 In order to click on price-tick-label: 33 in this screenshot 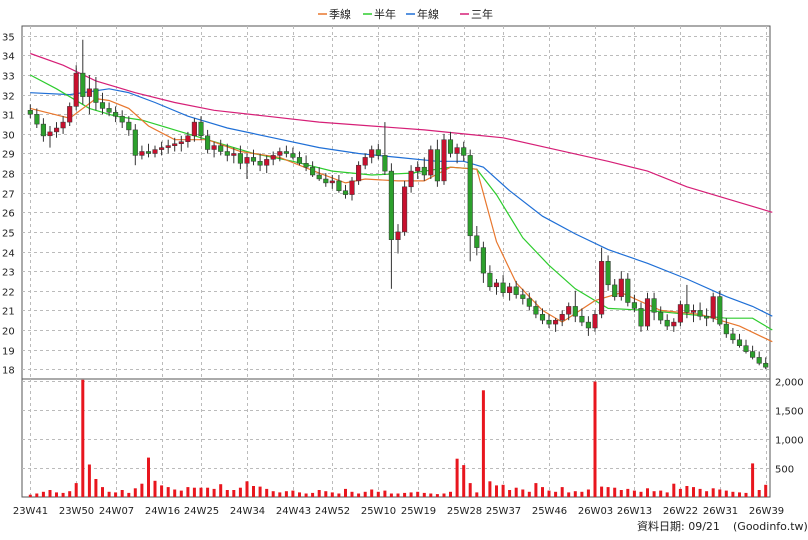, I will do `click(8, 77)`.